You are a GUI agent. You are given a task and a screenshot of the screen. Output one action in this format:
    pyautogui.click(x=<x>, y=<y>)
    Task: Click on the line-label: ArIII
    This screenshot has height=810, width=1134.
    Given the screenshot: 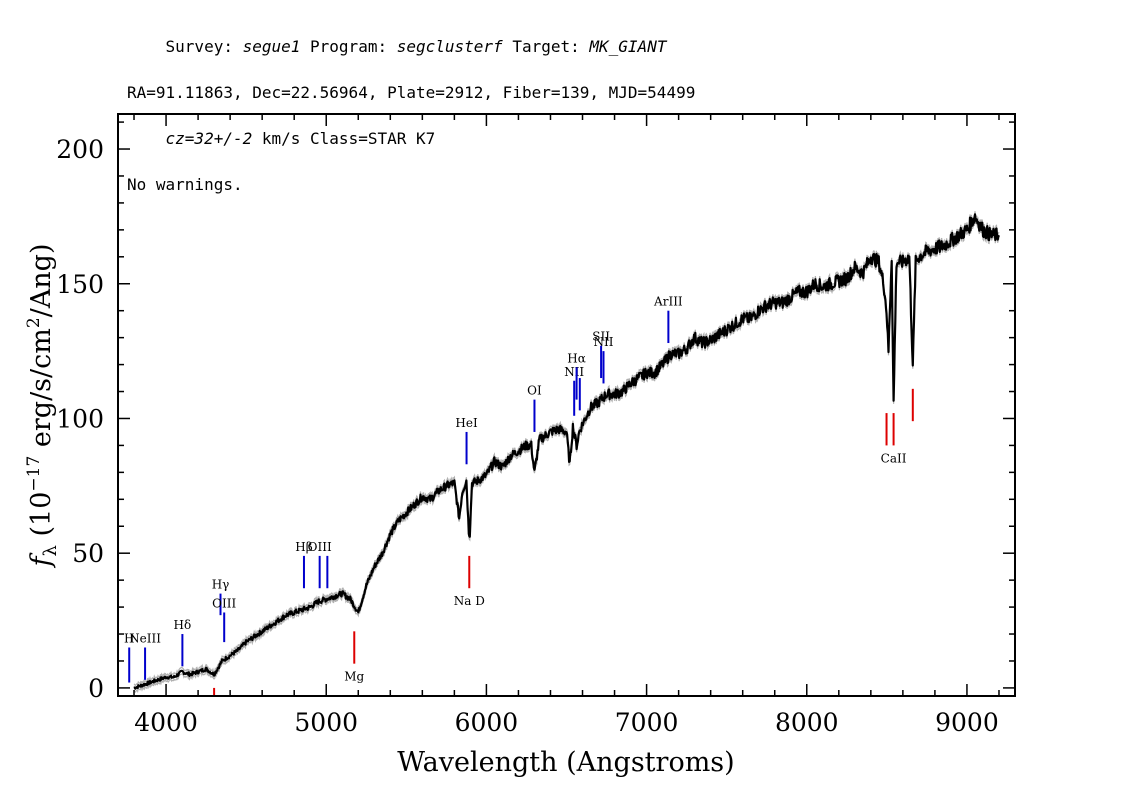 What is the action you would take?
    pyautogui.click(x=668, y=302)
    